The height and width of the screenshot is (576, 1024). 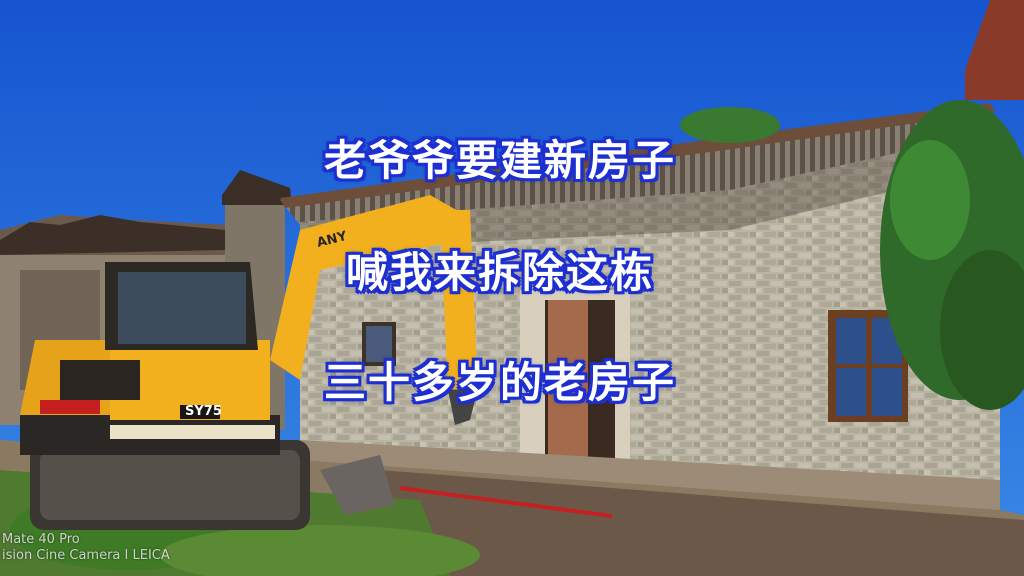 I want to click on excavator-model-label: SY75, so click(x=203, y=411).